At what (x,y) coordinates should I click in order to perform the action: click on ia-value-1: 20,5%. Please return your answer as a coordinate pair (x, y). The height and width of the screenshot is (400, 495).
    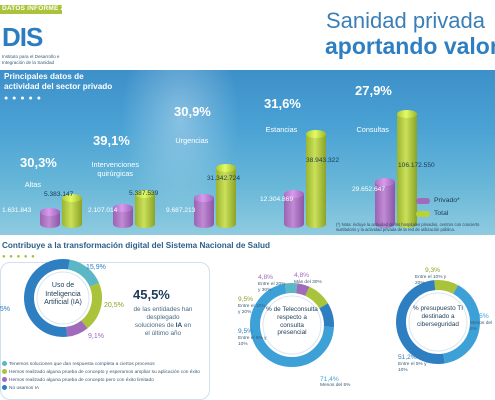
    Looking at the image, I should click on (114, 305).